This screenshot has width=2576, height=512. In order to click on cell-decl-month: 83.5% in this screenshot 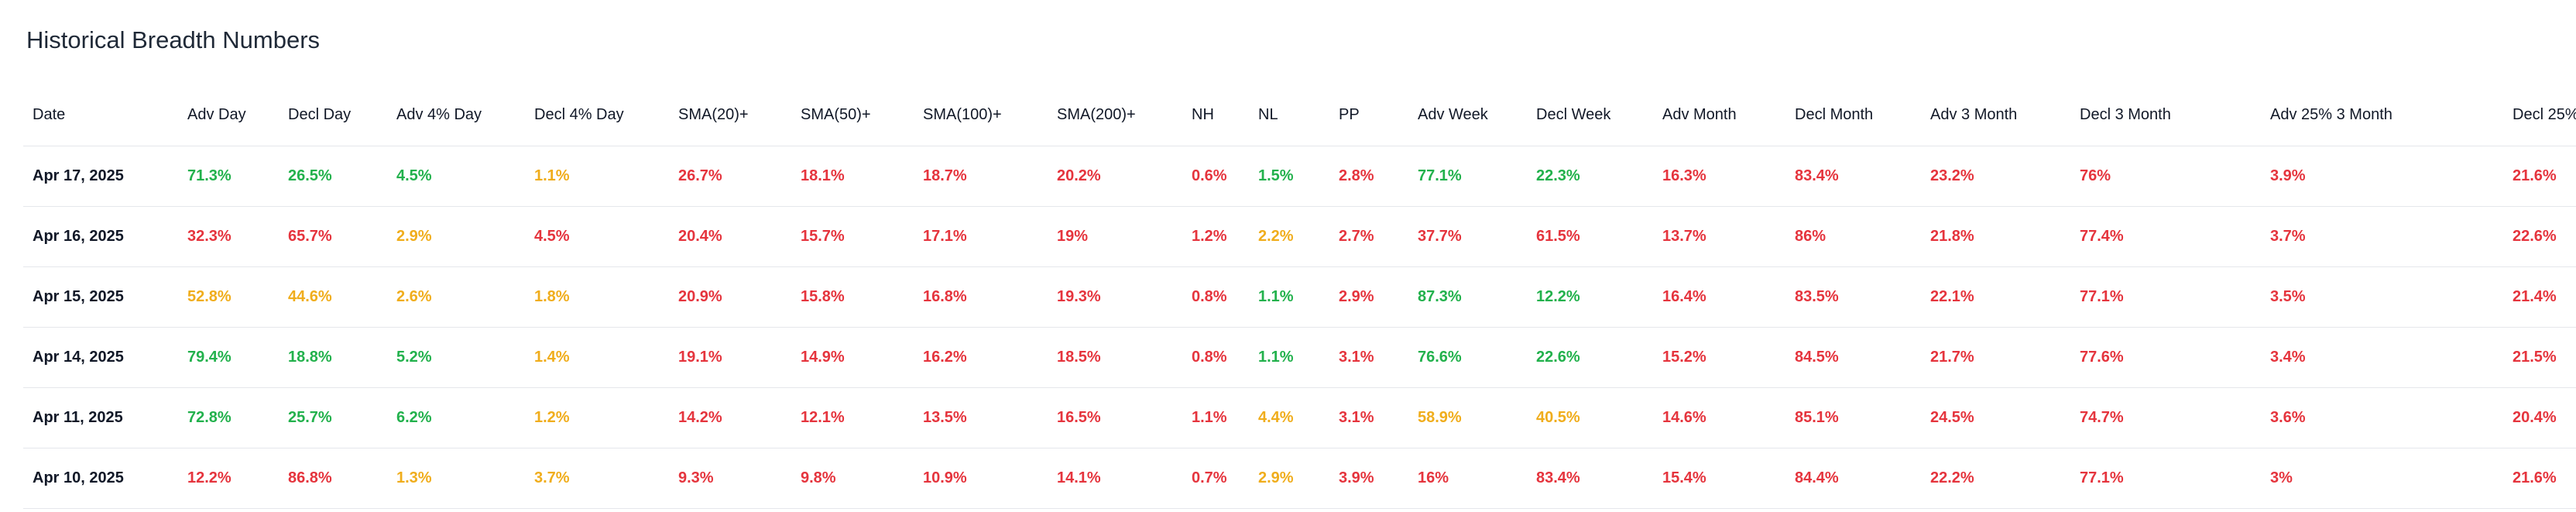, I will do `click(1853, 297)`.